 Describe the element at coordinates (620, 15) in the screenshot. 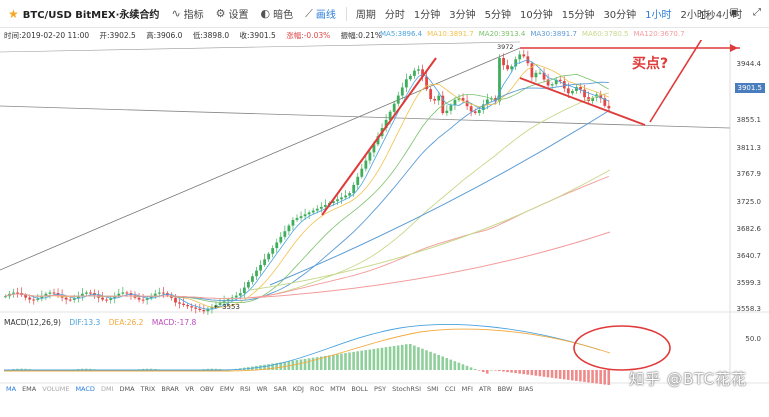

I see `period-tab: 30分钟` at that location.